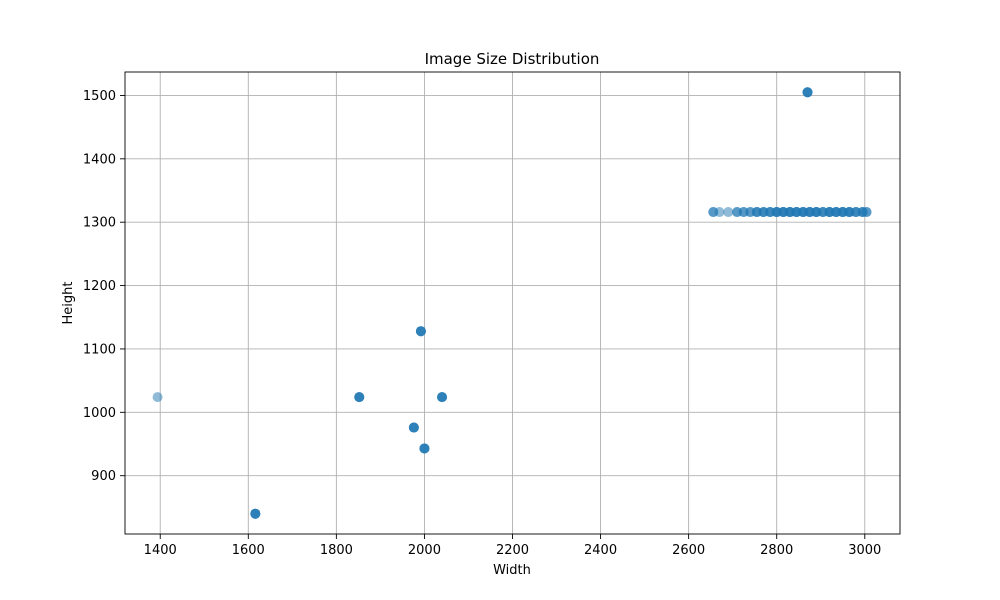 The image size is (1000, 600). Describe the element at coordinates (512, 59) in the screenshot. I see `chart-title: Image Size Distribution` at that location.